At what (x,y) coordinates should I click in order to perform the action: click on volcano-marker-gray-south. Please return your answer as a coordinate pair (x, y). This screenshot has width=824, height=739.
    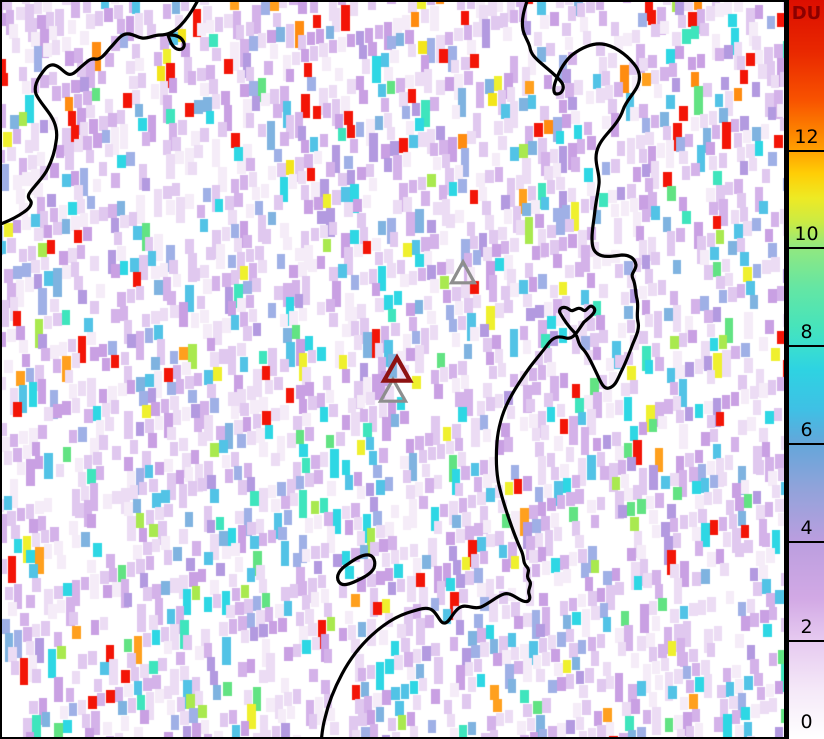
    Looking at the image, I should click on (393, 389).